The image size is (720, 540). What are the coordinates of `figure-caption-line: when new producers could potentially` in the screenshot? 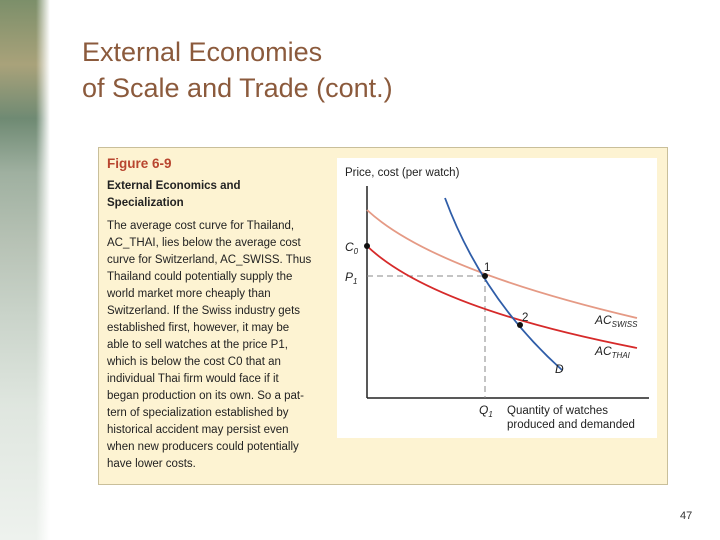 It's located at (203, 447).